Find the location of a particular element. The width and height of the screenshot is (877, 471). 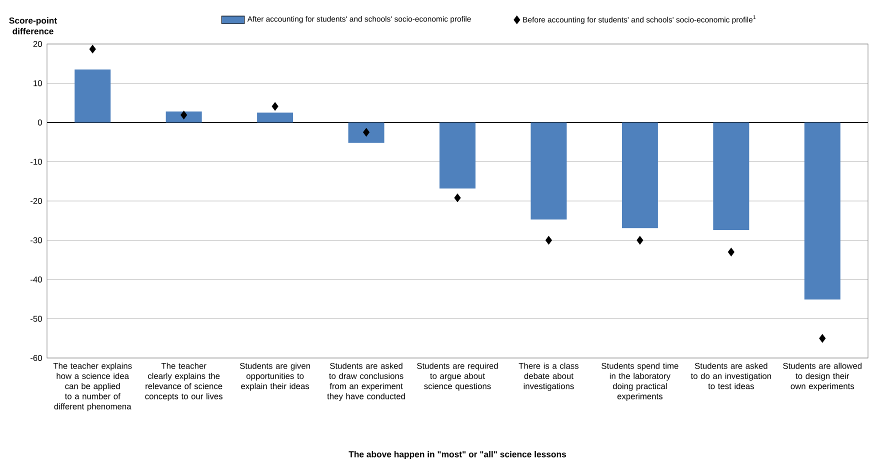

x-tick-label: The teacher explains how a science idea can be applied to a number of different phenomena is located at coordinates (92, 387).